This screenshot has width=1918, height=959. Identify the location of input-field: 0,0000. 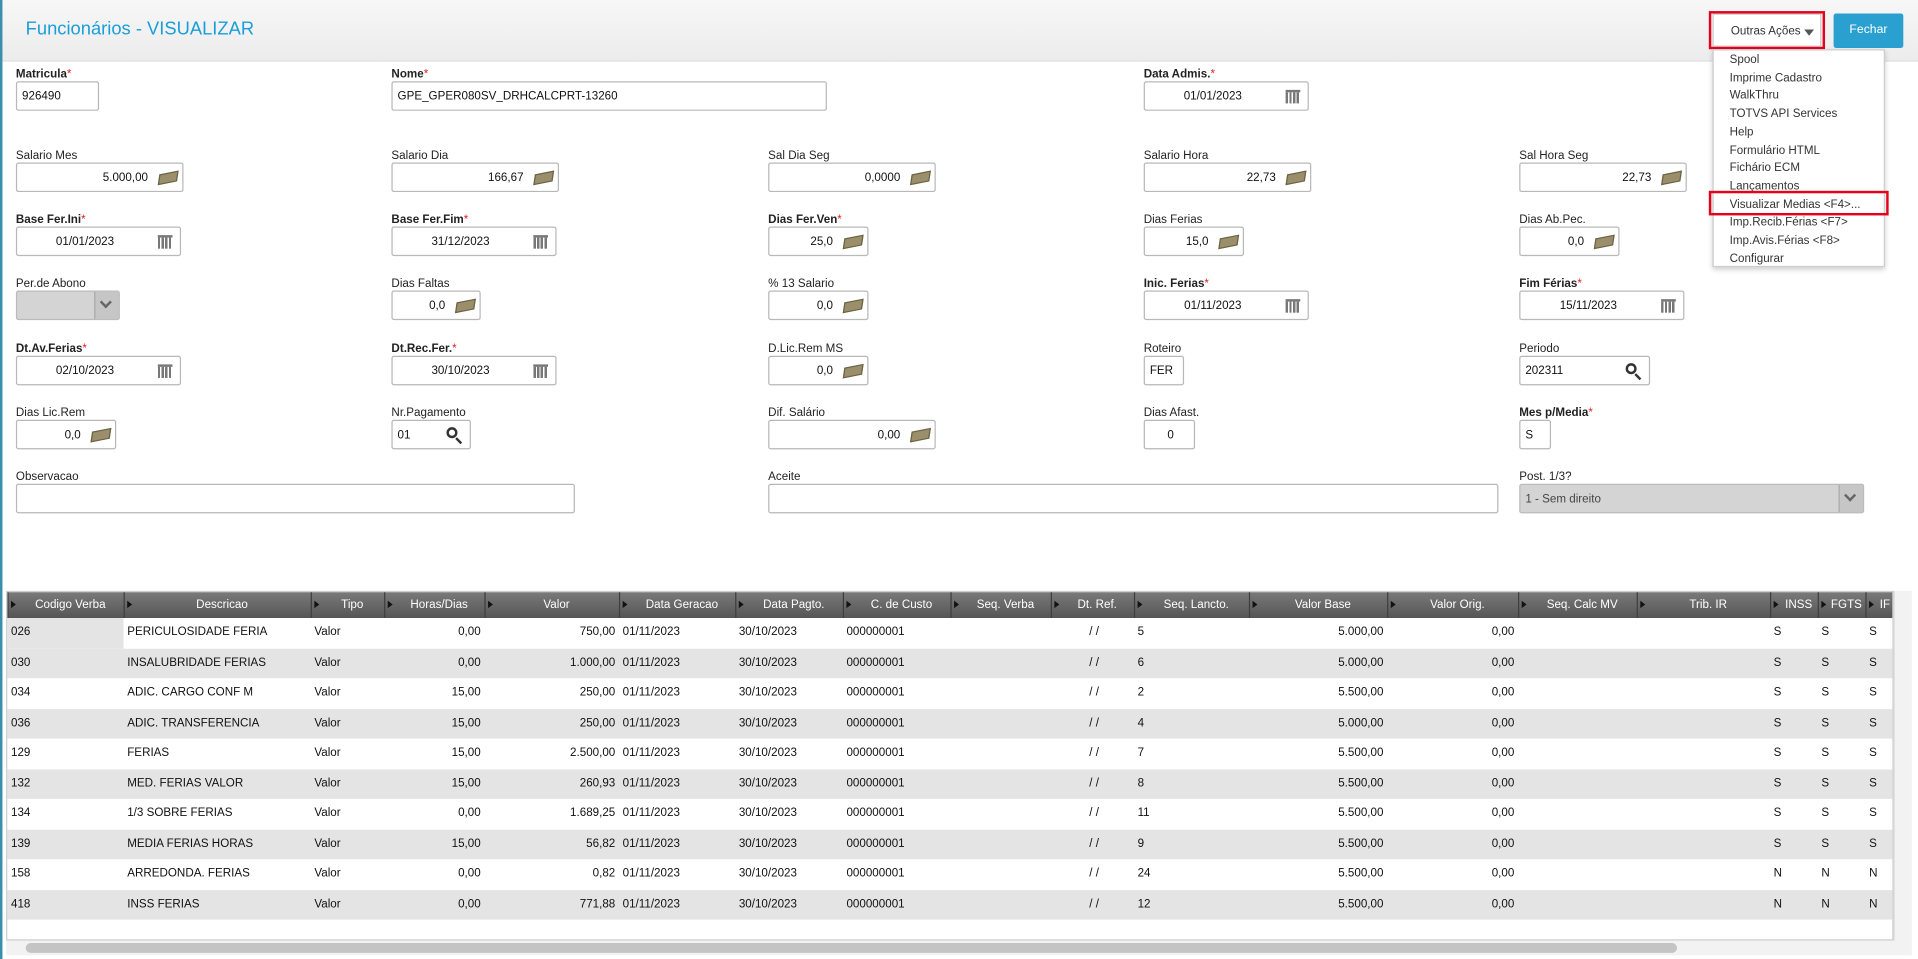
(852, 177).